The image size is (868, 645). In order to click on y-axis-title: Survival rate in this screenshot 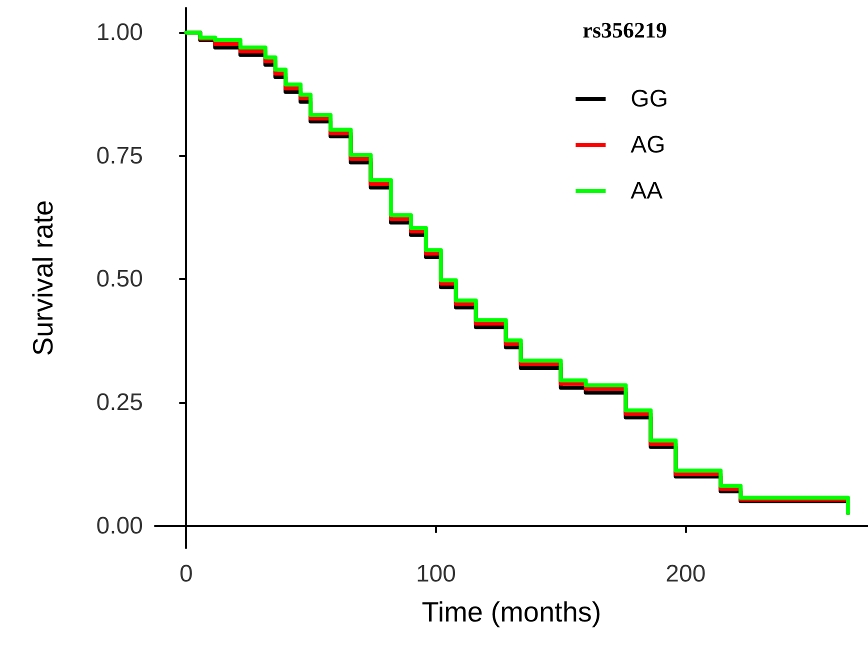, I will do `click(43, 278)`.